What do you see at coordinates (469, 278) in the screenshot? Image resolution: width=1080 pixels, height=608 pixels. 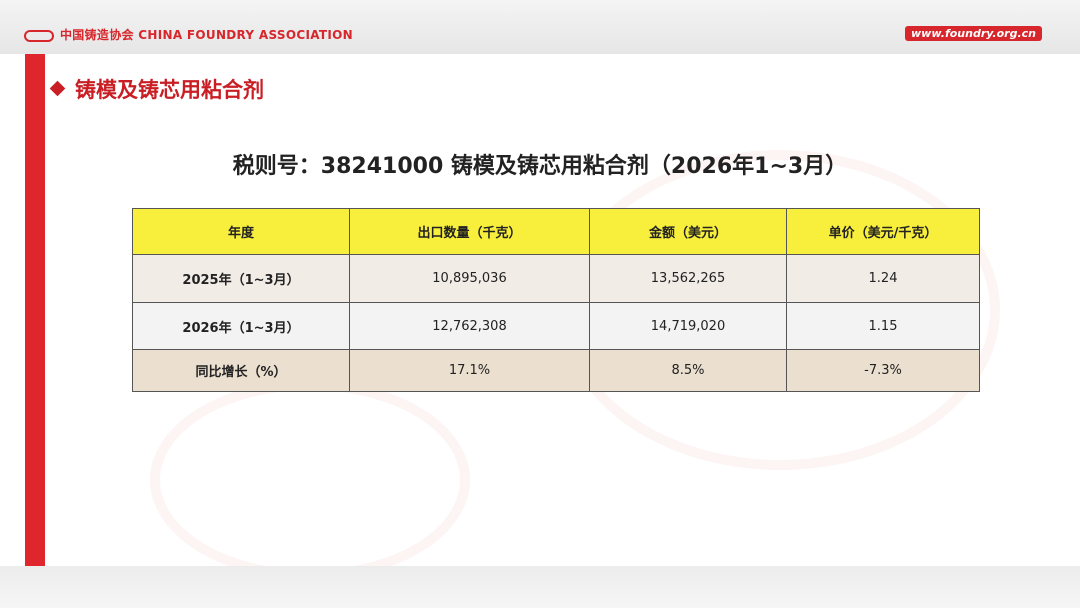 I see `table-cell: 10,895,036` at bounding box center [469, 278].